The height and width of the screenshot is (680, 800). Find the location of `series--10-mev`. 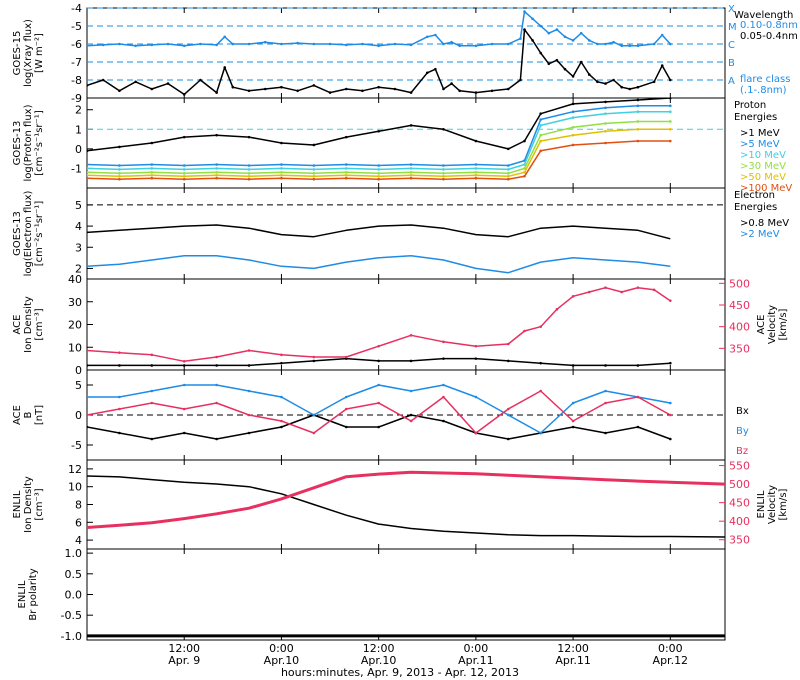

series--10-mev is located at coordinates (379, 140).